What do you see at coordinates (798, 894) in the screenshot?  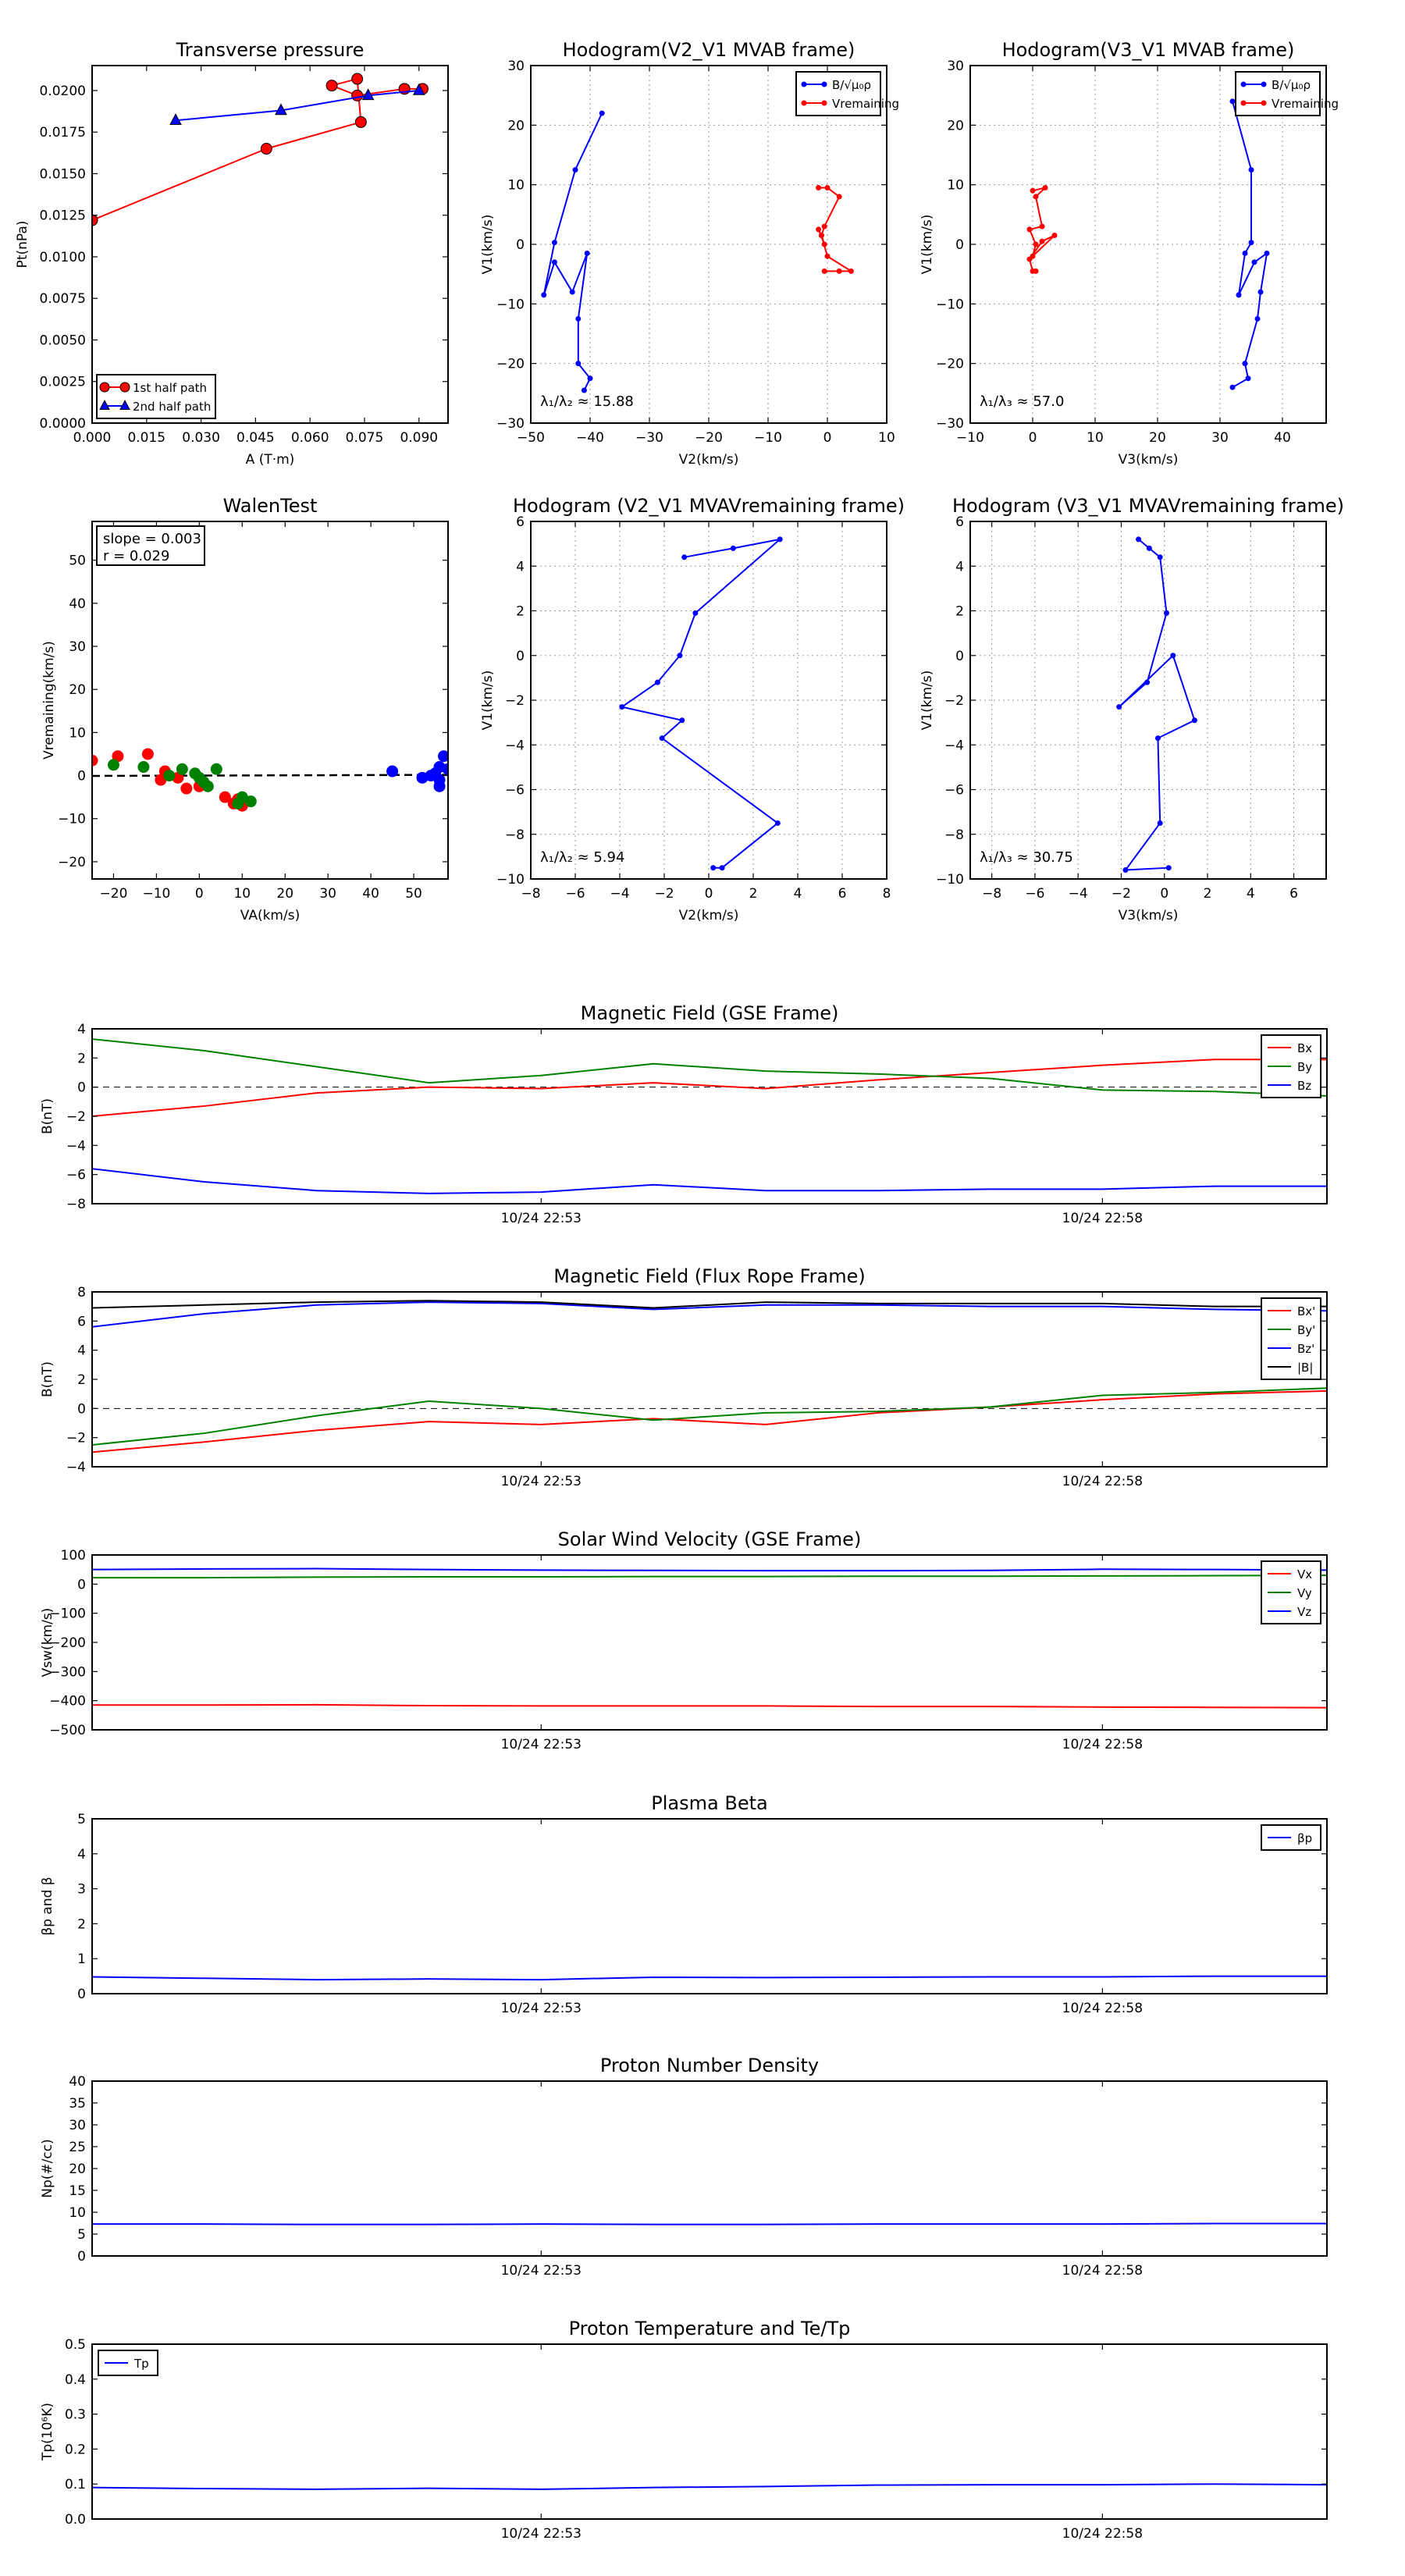 I see `x-tick-label: 4` at bounding box center [798, 894].